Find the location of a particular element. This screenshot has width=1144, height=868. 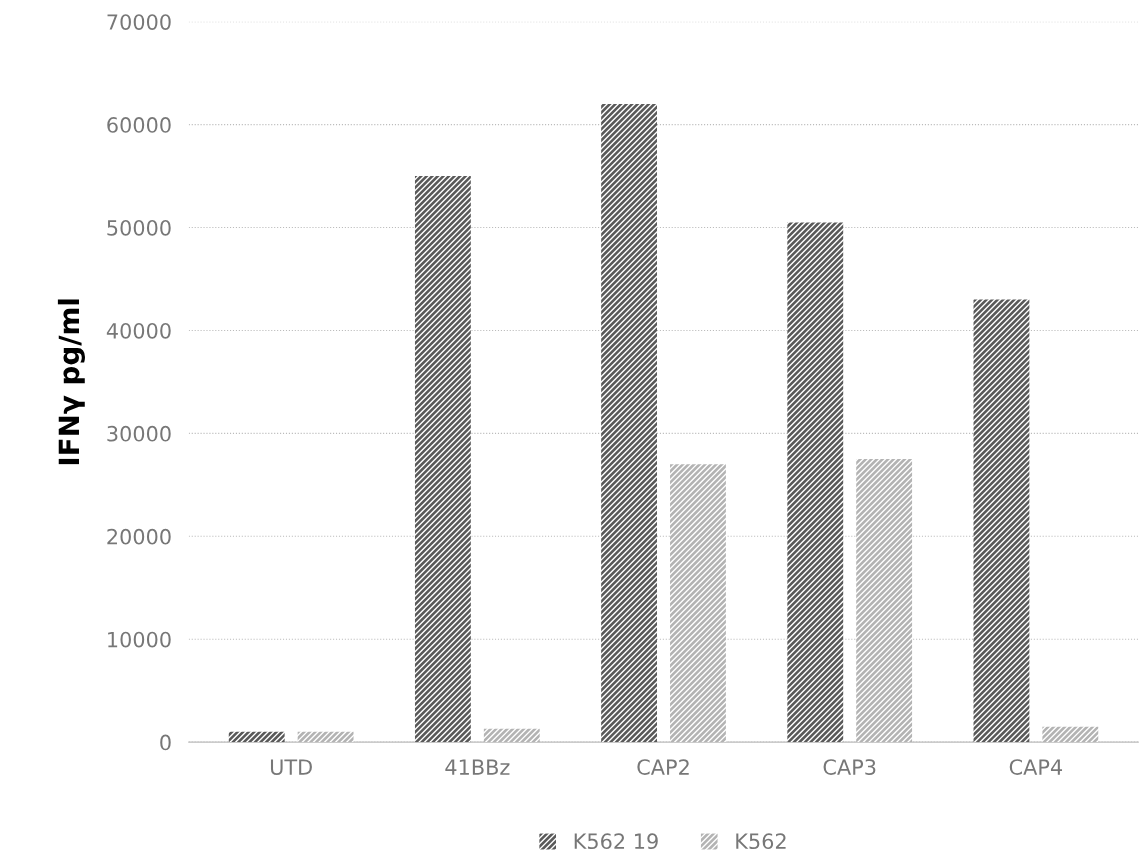

x-tick-label: 41BBz is located at coordinates (477, 767).